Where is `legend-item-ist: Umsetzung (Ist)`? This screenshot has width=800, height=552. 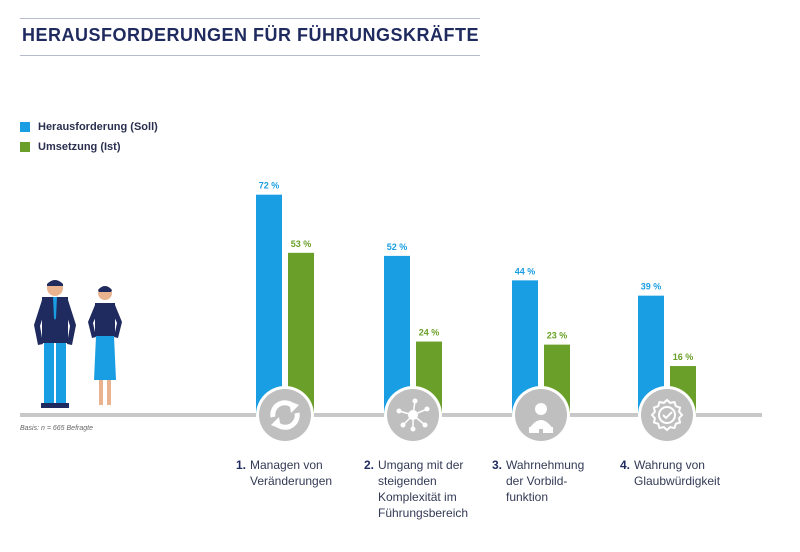 legend-item-ist: Umsetzung (Ist) is located at coordinates (89, 147).